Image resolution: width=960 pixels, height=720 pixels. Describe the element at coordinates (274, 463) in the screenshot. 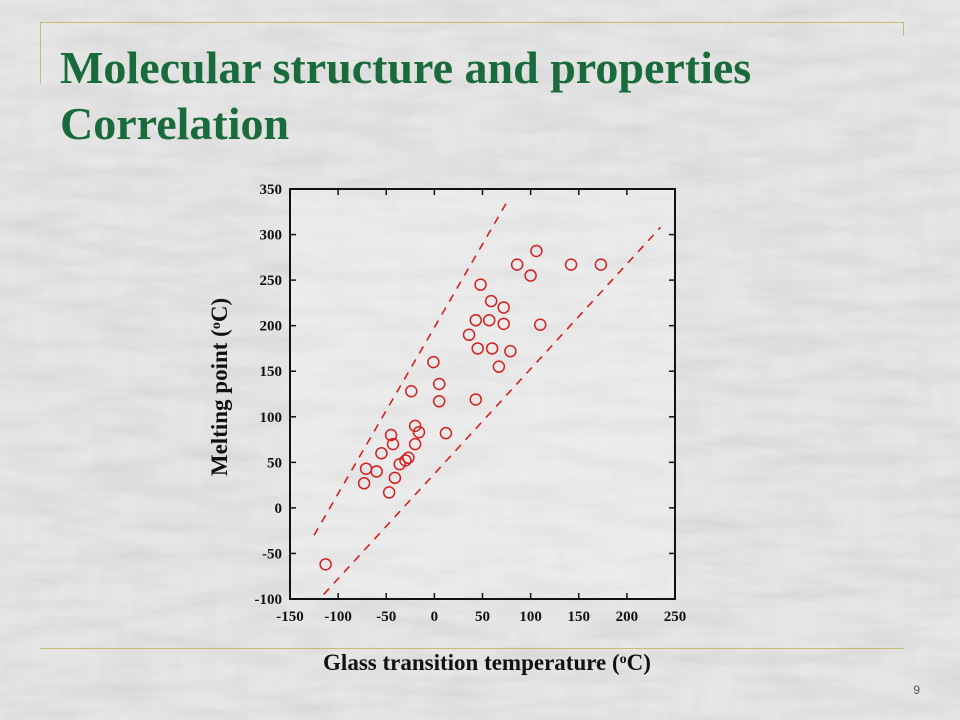

I see `y-tick-label: 50` at that location.